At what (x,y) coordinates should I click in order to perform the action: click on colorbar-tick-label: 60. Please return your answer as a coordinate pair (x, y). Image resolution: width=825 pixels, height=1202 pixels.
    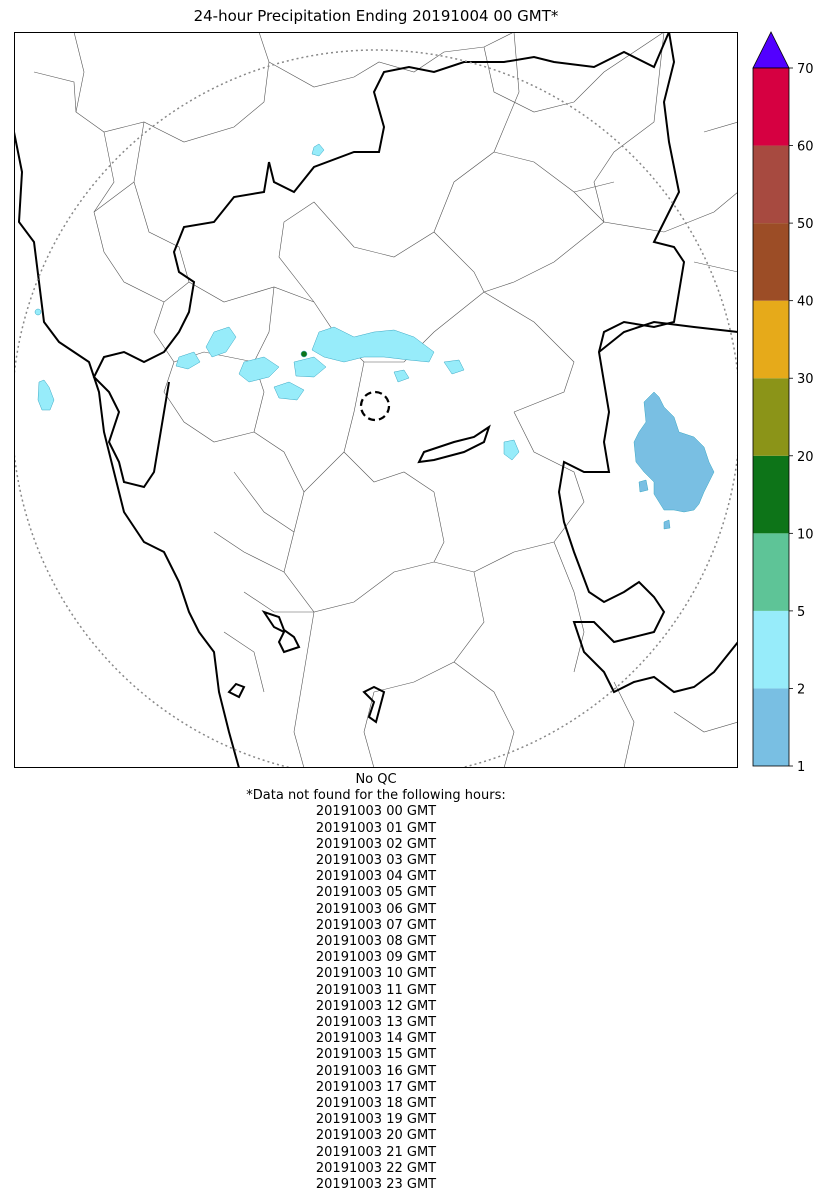
    Looking at the image, I should click on (805, 147).